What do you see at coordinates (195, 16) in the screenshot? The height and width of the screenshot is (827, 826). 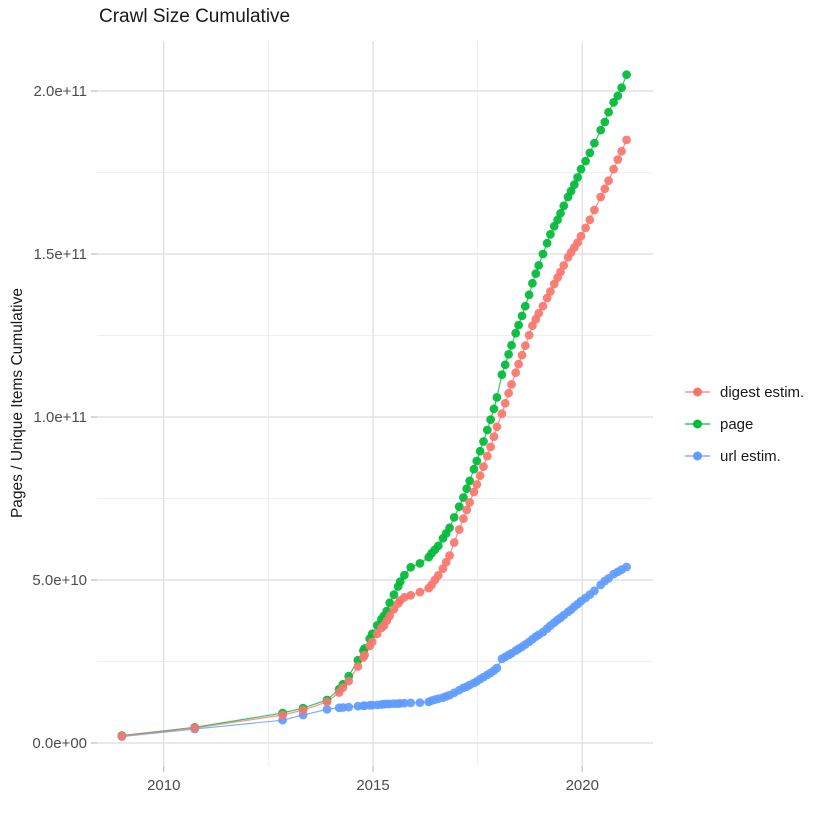 I see `chart-title: Crawl Size Cumulative` at bounding box center [195, 16].